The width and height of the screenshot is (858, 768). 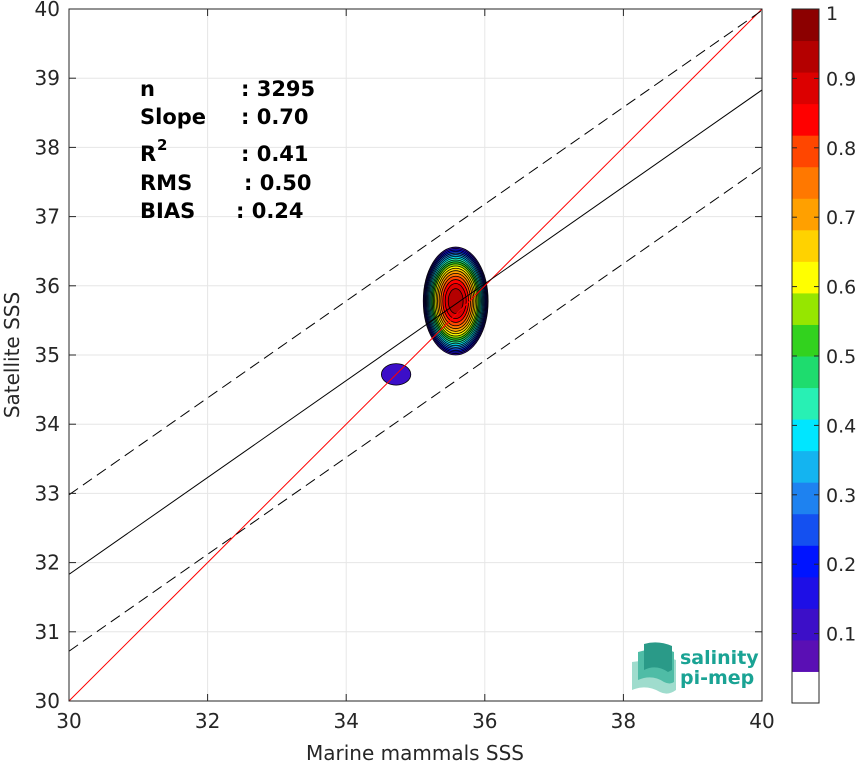 What do you see at coordinates (147, 89) in the screenshot?
I see `stat-label: n` at bounding box center [147, 89].